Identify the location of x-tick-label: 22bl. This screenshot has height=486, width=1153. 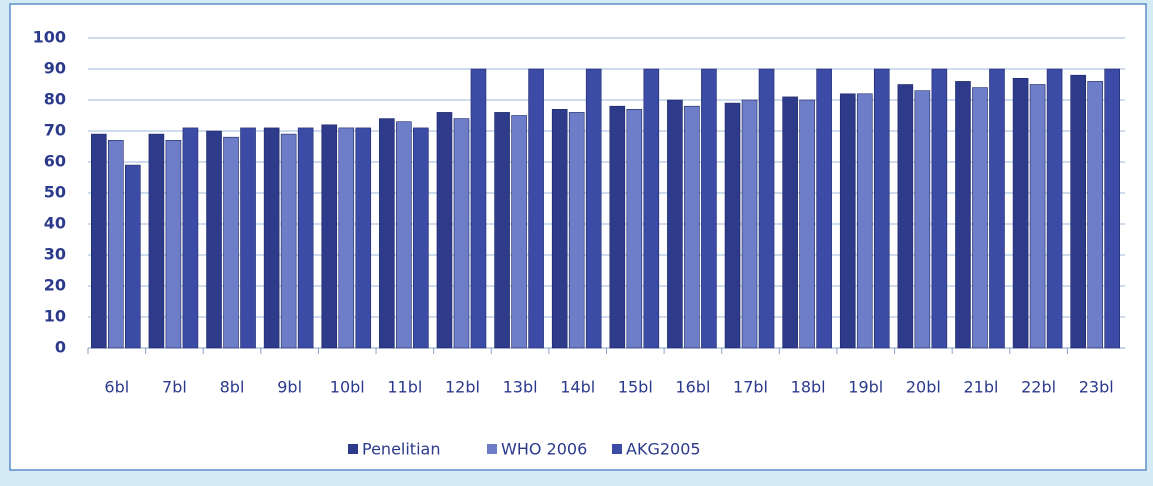
(1038, 387).